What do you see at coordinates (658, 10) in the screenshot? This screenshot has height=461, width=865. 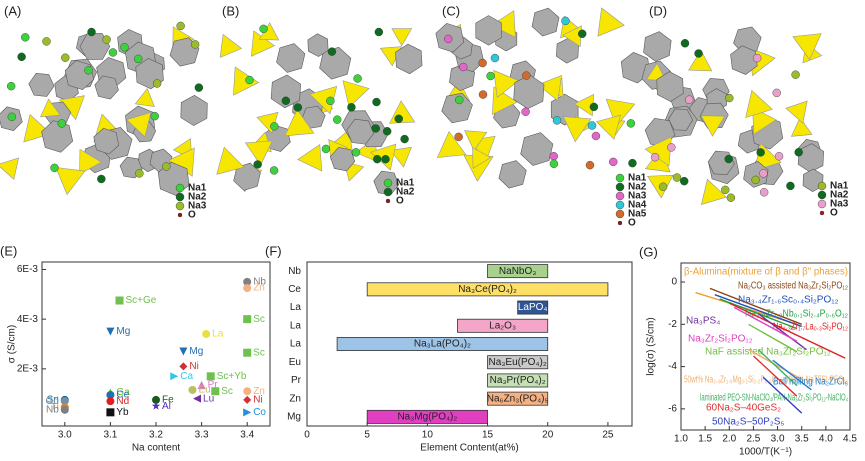 I see `panel-letter: (D)` at bounding box center [658, 10].